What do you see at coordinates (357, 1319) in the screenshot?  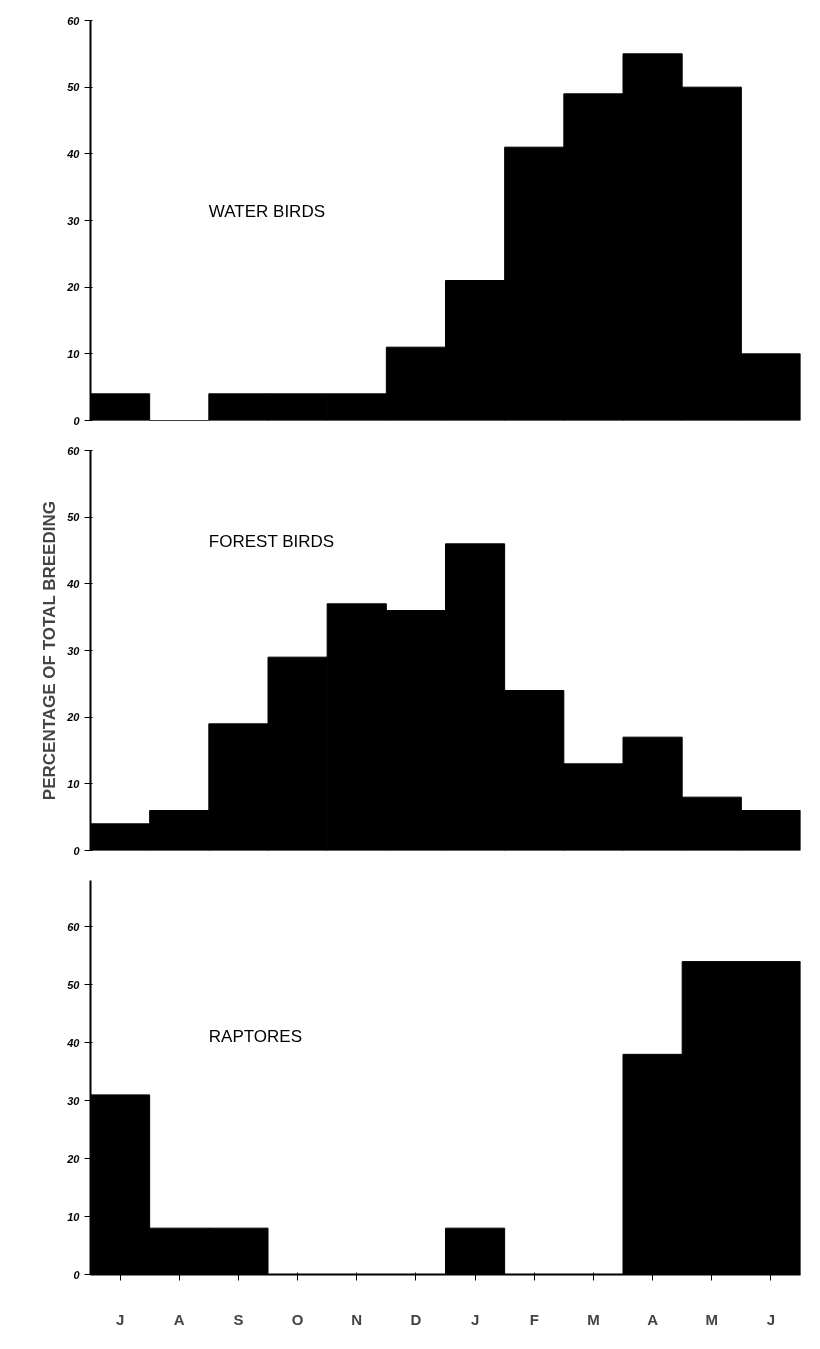 I see `x-tick-label: N` at bounding box center [357, 1319].